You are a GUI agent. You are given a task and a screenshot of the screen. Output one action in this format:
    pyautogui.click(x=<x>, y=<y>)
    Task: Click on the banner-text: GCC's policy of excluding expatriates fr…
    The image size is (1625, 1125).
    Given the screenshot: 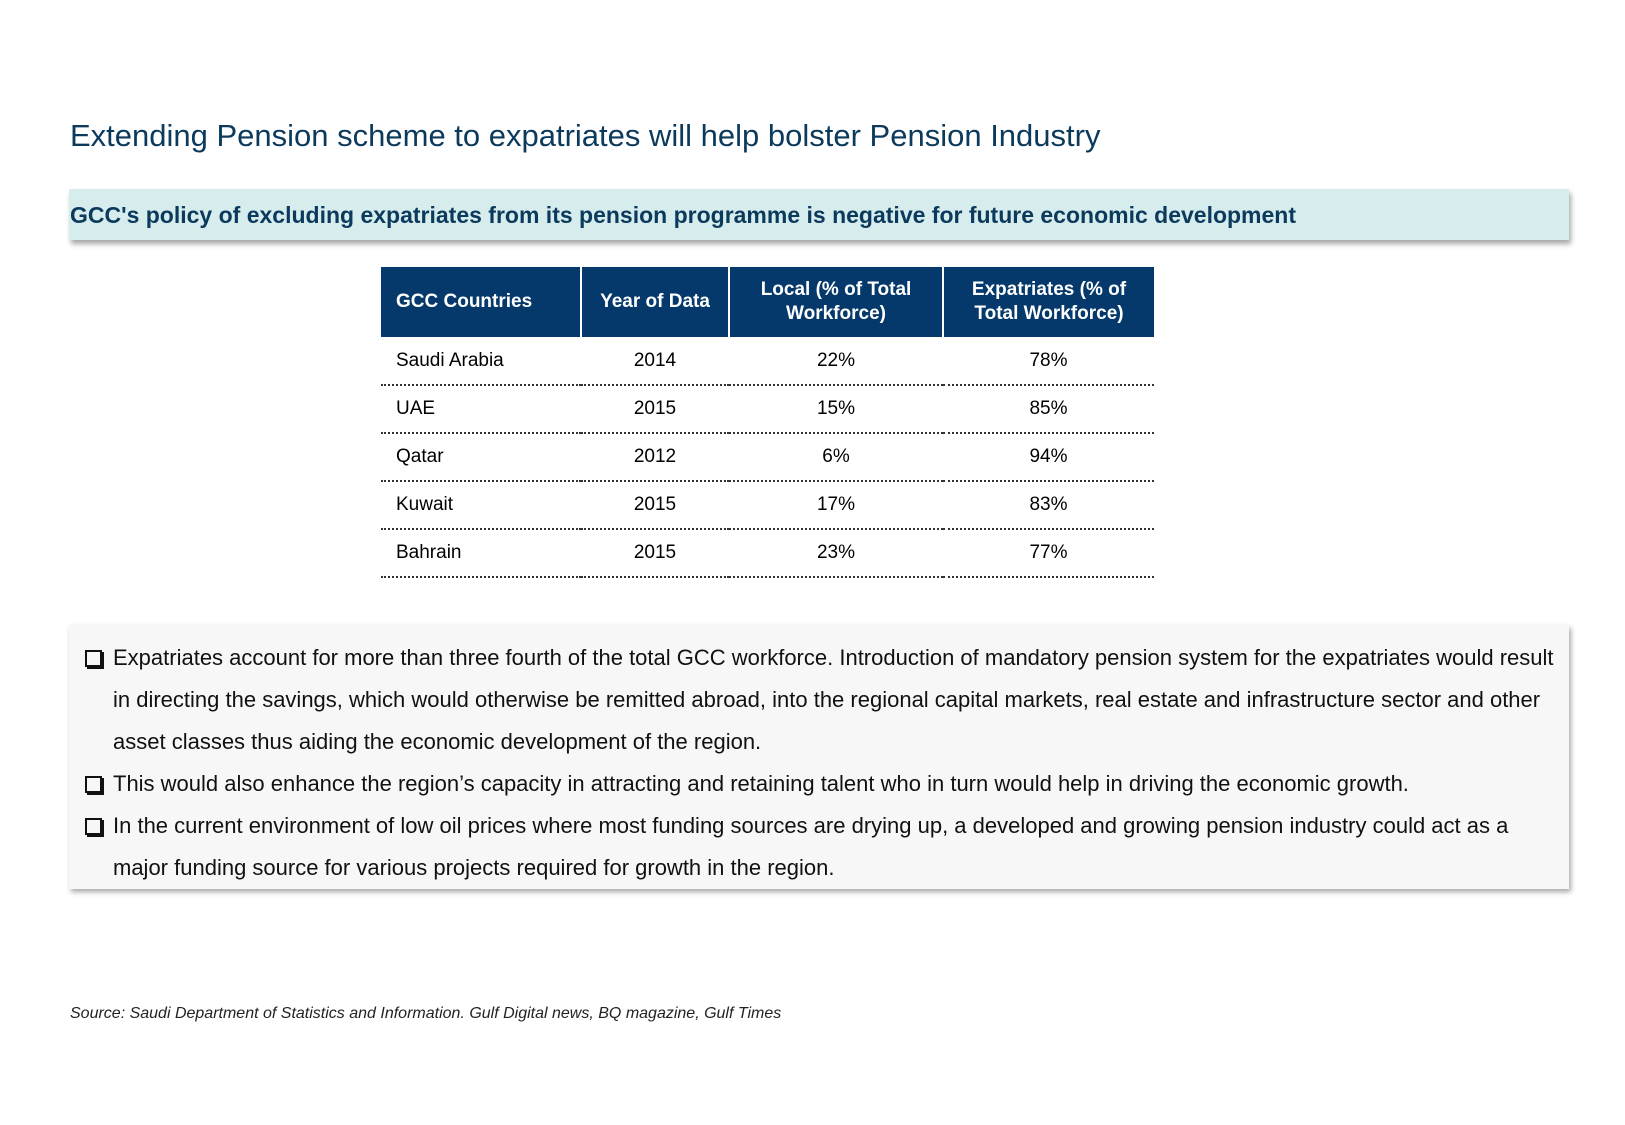 What is the action you would take?
    pyautogui.click(x=683, y=215)
    